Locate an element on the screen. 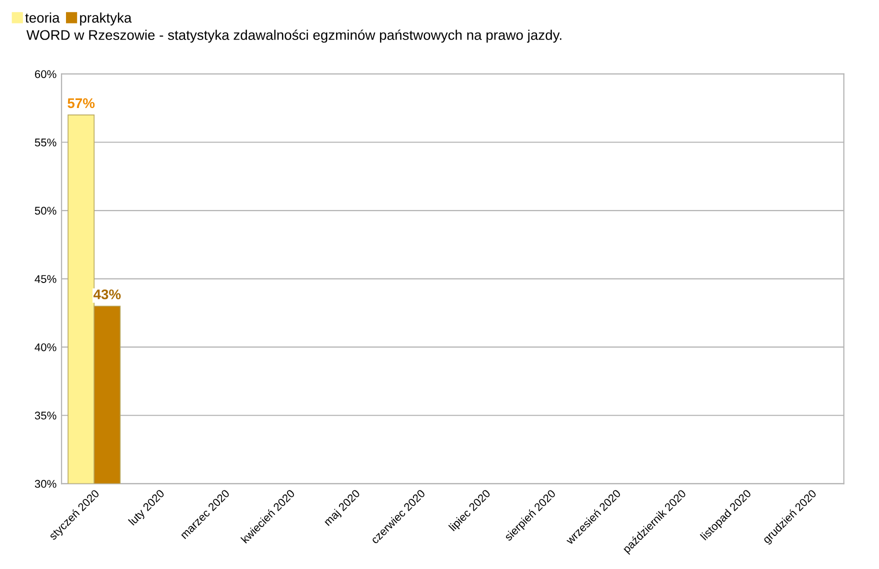  legend-label: teoria is located at coordinates (42, 17).